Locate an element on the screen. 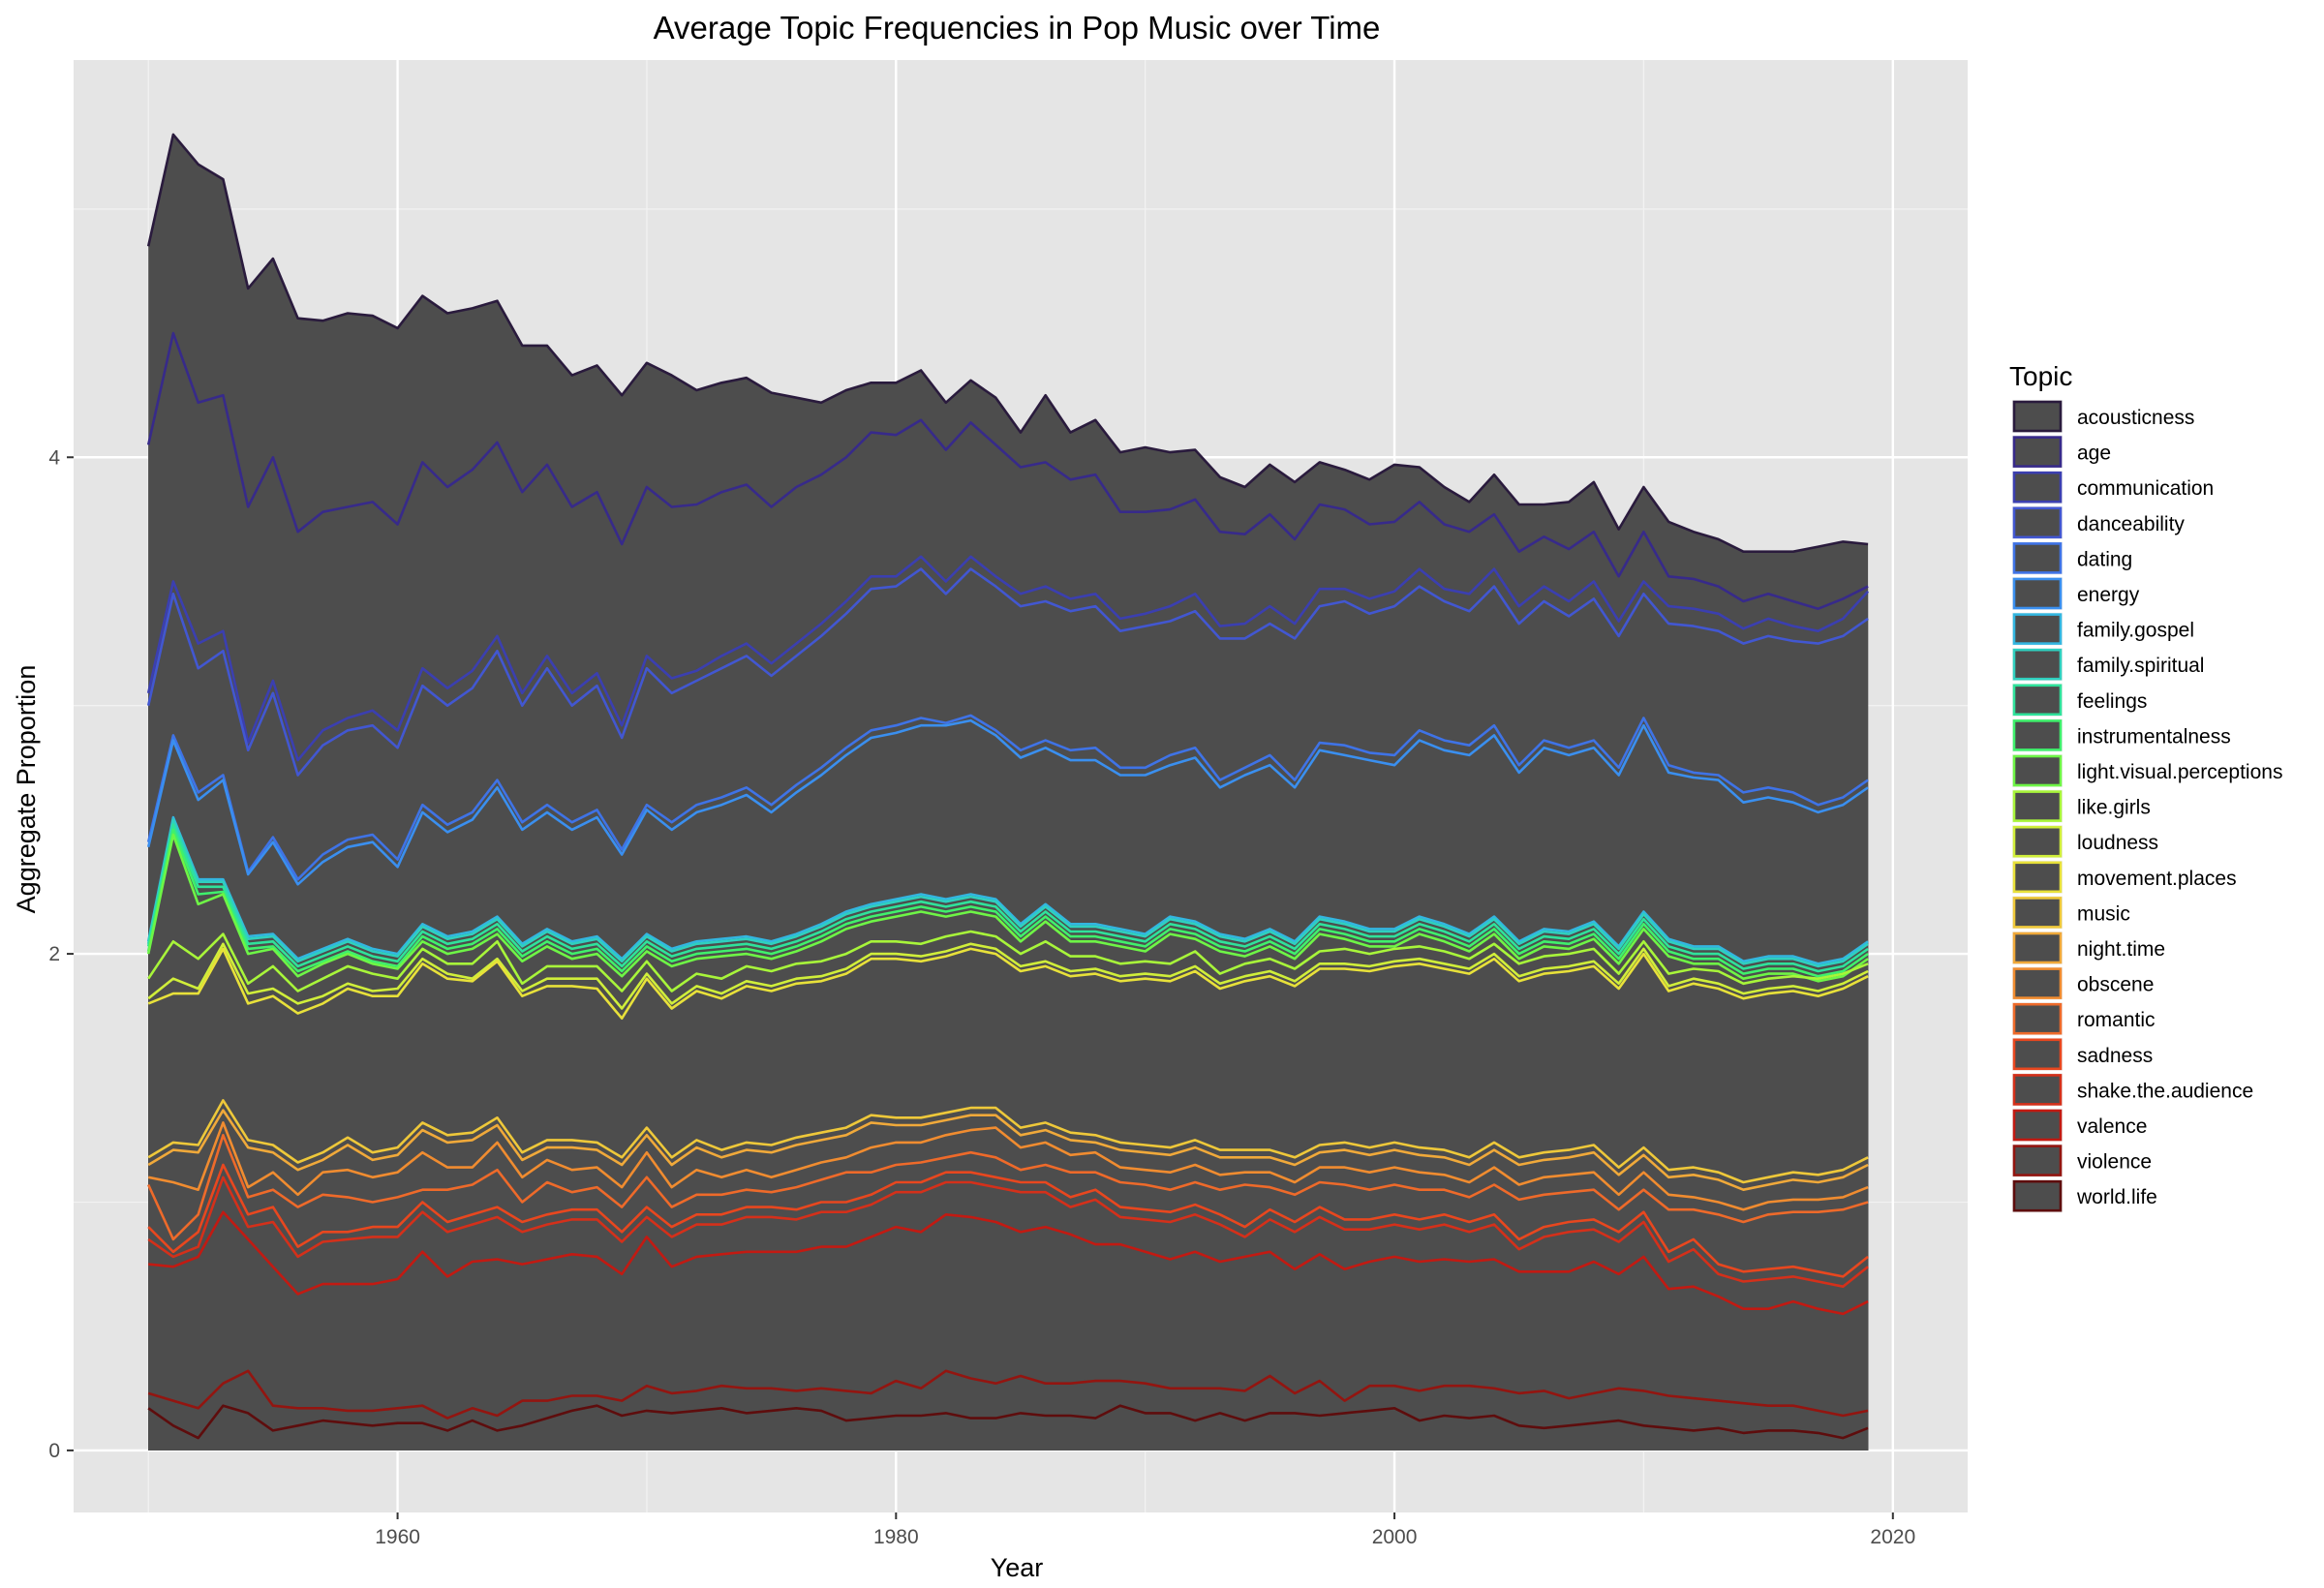 This screenshot has height=1588, width=2324. legend-item-world-life: world.life is located at coordinates (2084, 1196).